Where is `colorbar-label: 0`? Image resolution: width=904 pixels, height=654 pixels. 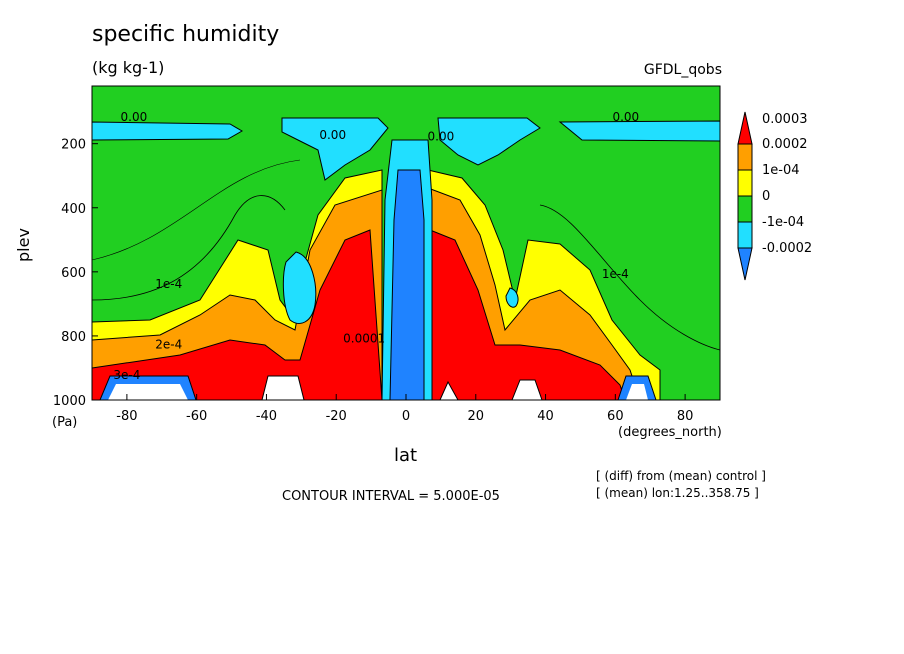 colorbar-label: 0 is located at coordinates (766, 196).